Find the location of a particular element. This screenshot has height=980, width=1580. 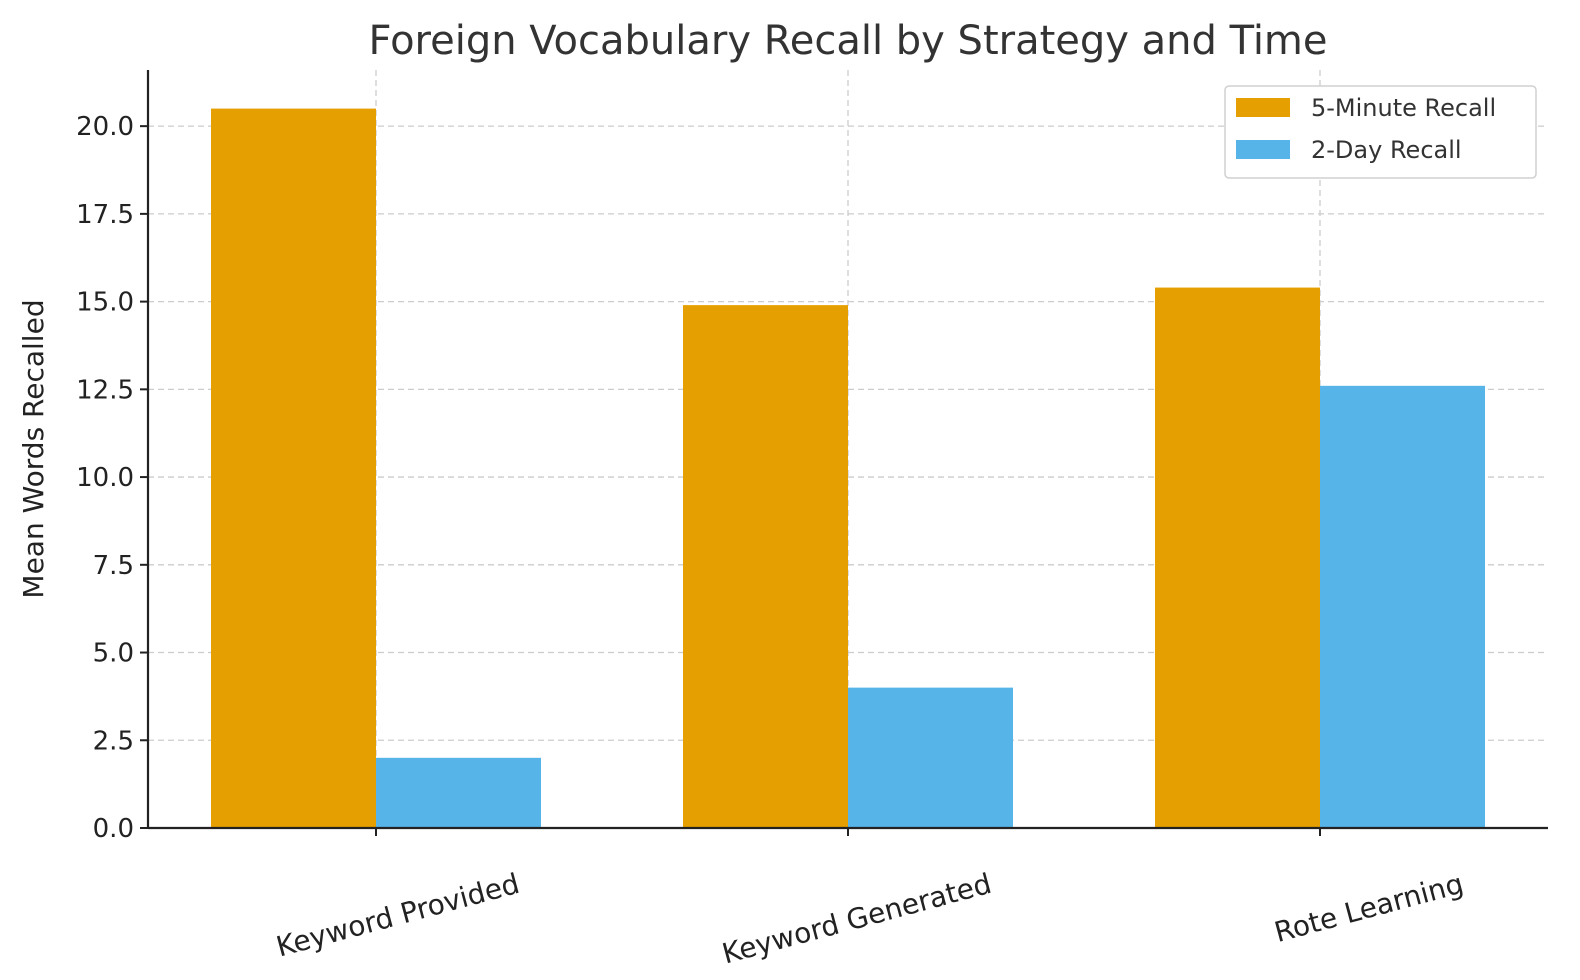

x-tick-label-0: Keyword Provided is located at coordinates (398, 915).